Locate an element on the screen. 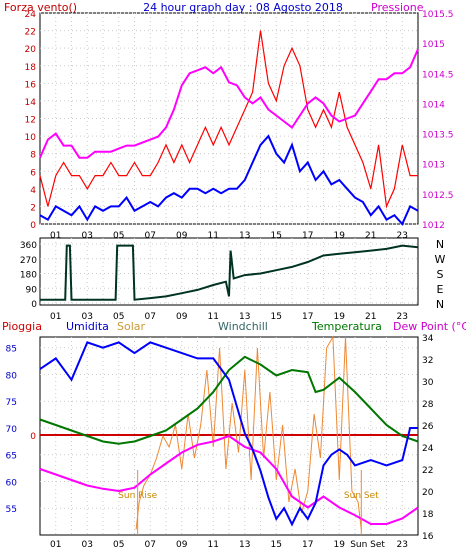 This screenshot has height=555, width=466. legend-entry: Windchill is located at coordinates (243, 326).